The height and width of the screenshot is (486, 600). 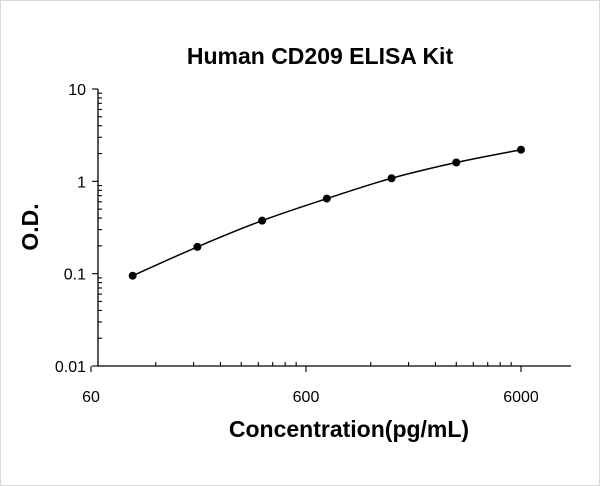 What do you see at coordinates (306, 397) in the screenshot?
I see `x-tick-label: 600` at bounding box center [306, 397].